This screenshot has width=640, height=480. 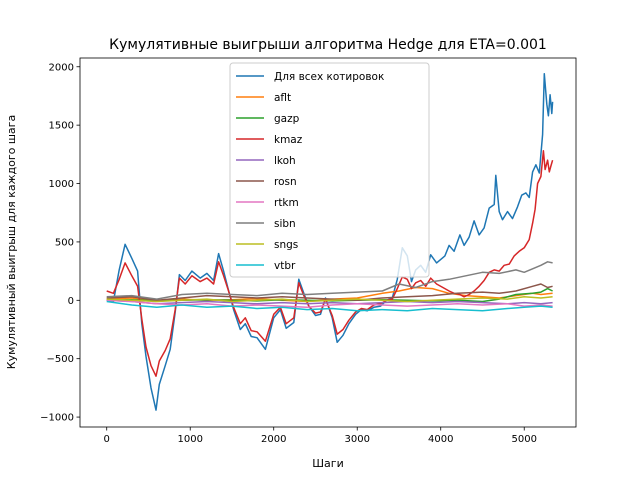 I want to click on x-tick-label: 2000, so click(x=273, y=439).